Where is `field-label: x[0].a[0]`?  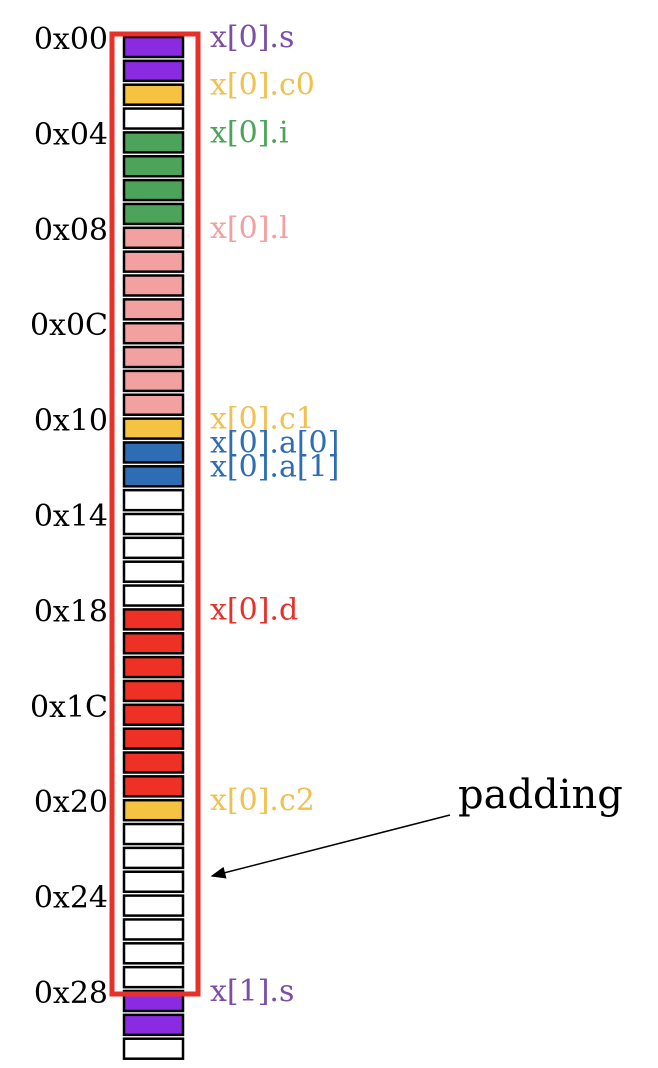 field-label: x[0].a[0] is located at coordinates (274, 442).